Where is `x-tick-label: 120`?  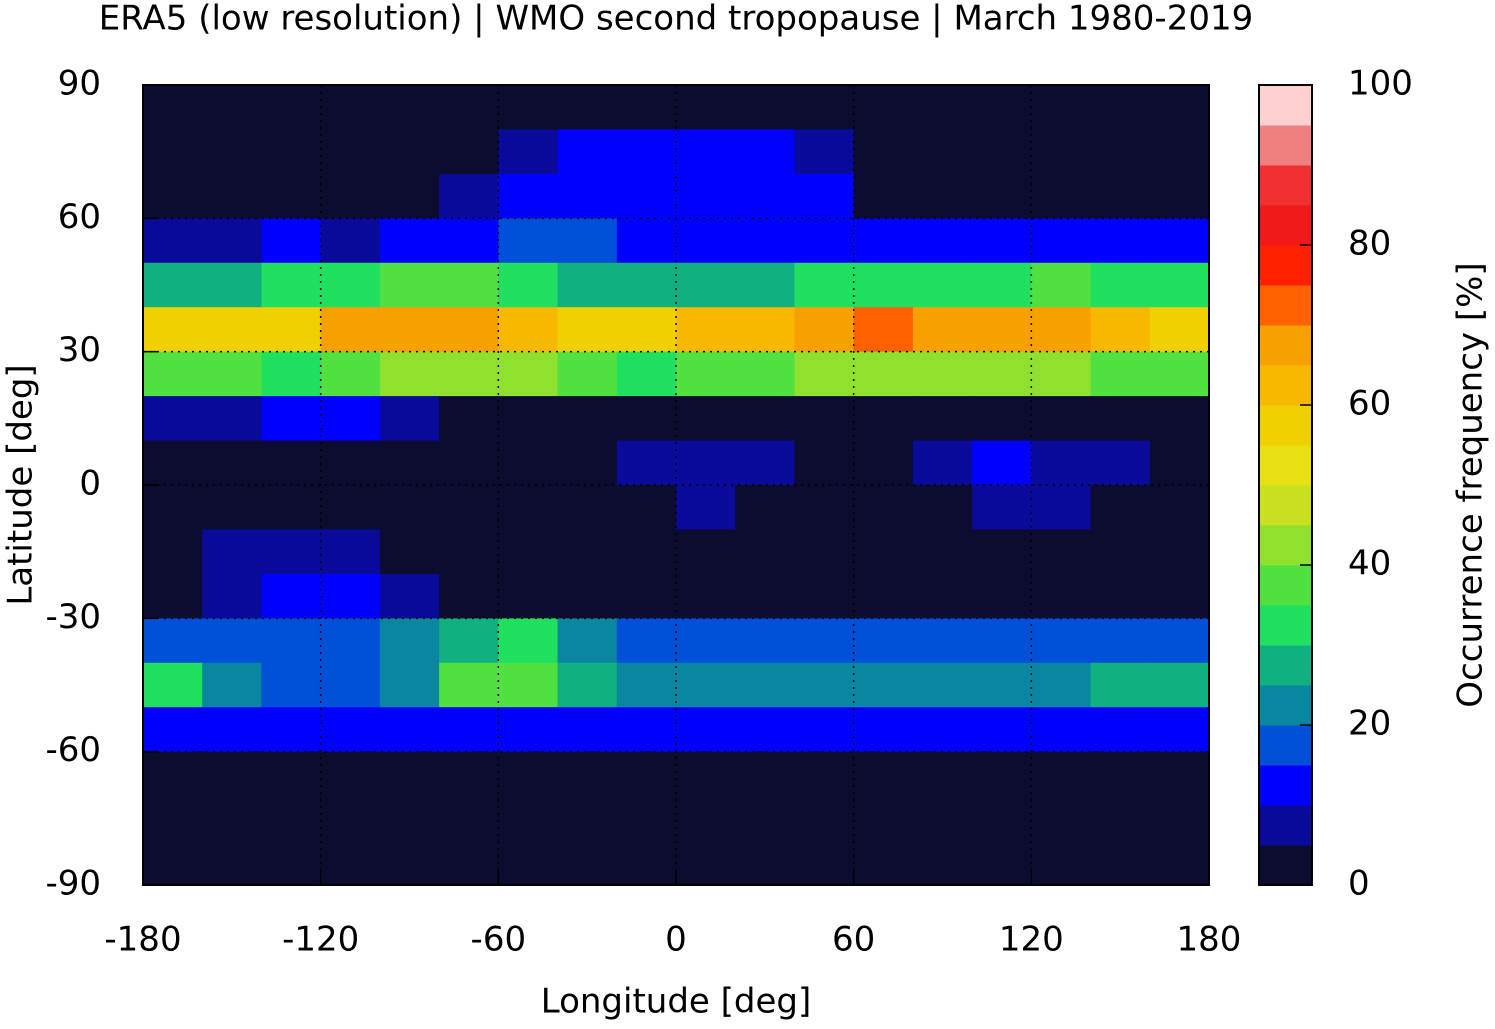 x-tick-label: 120 is located at coordinates (1031, 940).